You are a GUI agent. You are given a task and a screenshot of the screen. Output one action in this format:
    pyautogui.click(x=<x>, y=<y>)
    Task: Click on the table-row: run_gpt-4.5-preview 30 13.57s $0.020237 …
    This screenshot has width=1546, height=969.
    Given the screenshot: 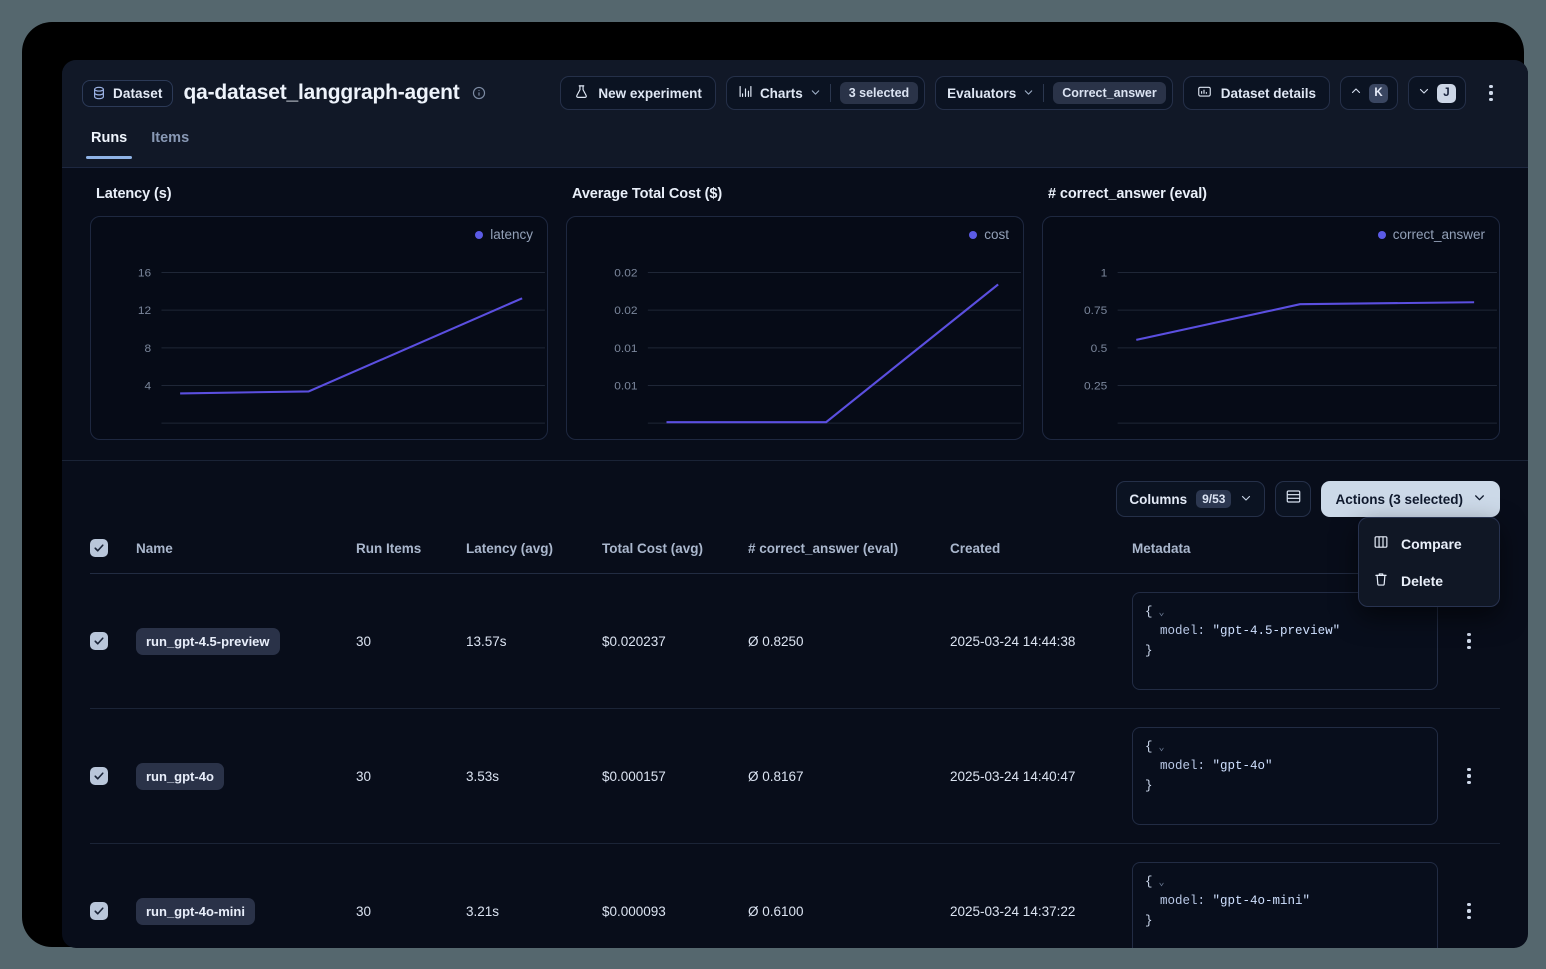 What is the action you would take?
    pyautogui.click(x=795, y=641)
    